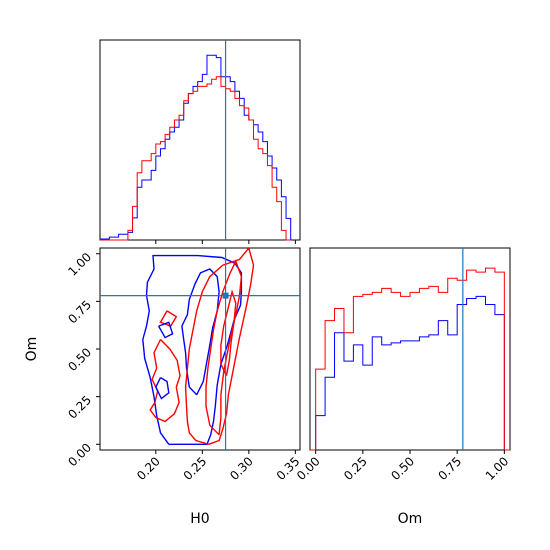 The height and width of the screenshot is (550, 550). I want to click on histogram-om-x-tick-label: 0.50, so click(402, 468).